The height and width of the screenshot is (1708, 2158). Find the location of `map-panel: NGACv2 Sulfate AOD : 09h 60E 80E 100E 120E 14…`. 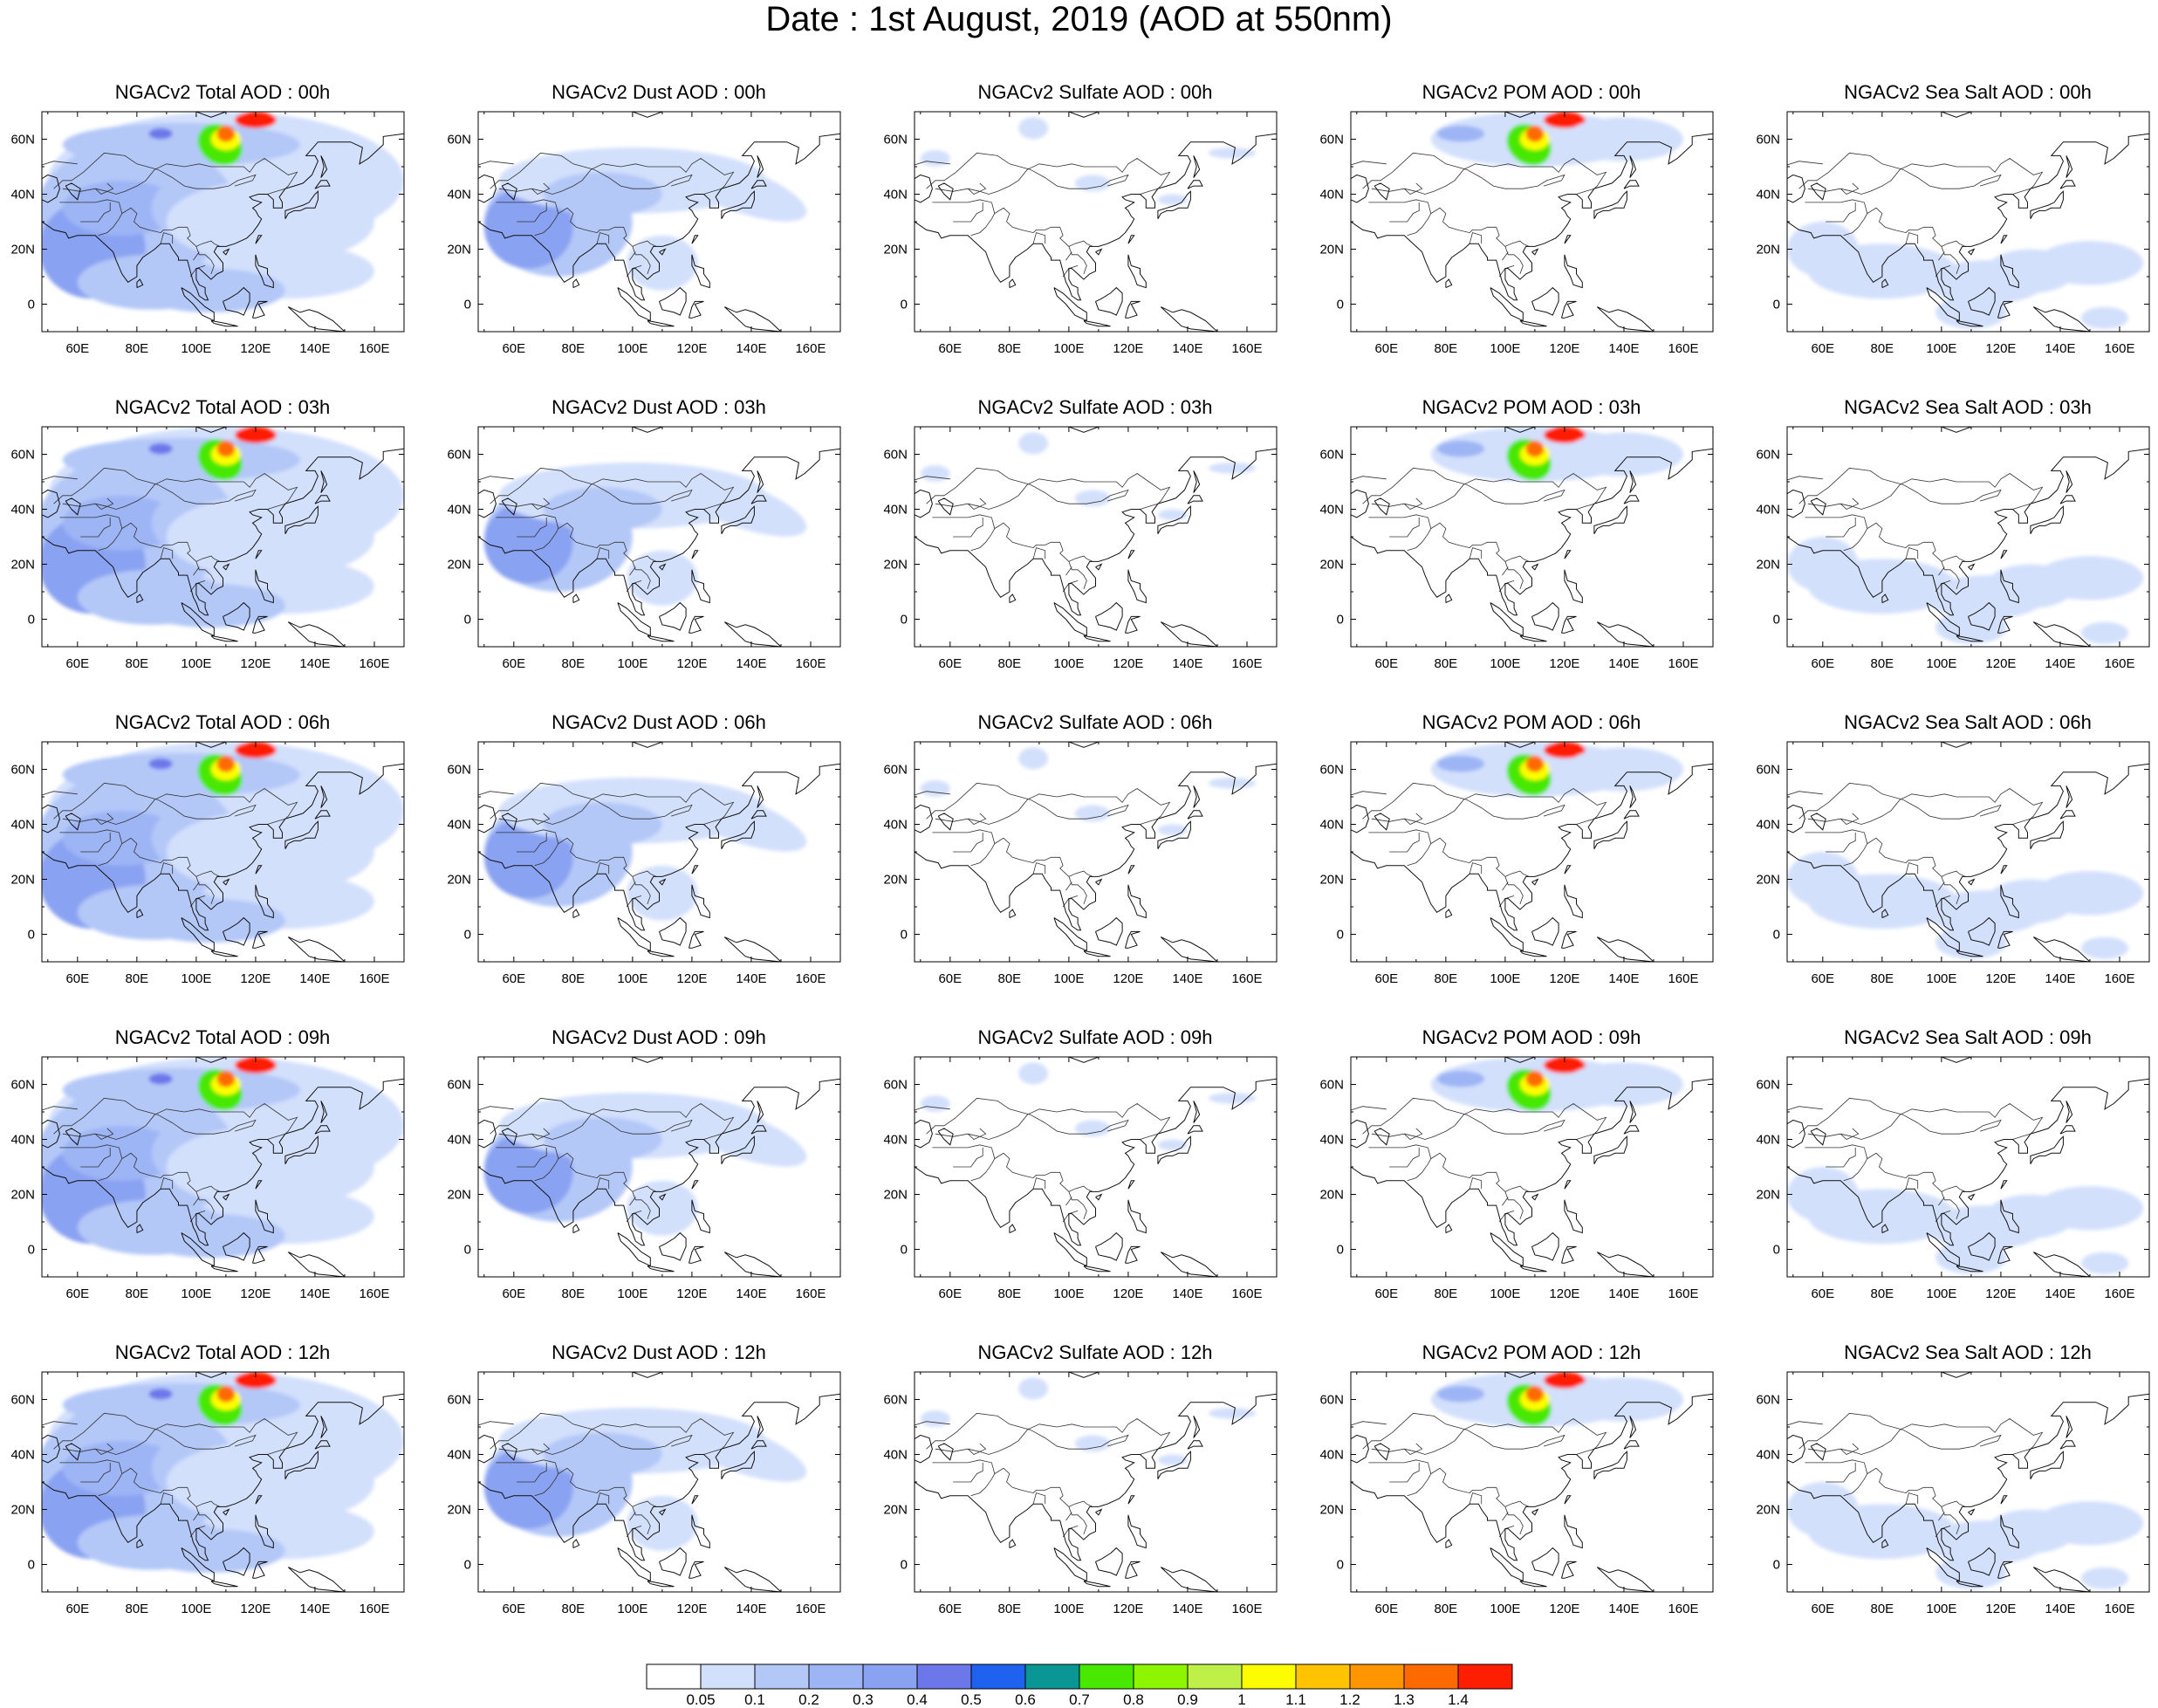

map-panel: NGACv2 Sulfate AOD : 09h 60E 80E 100E 120E 14… is located at coordinates (1104, 1186).